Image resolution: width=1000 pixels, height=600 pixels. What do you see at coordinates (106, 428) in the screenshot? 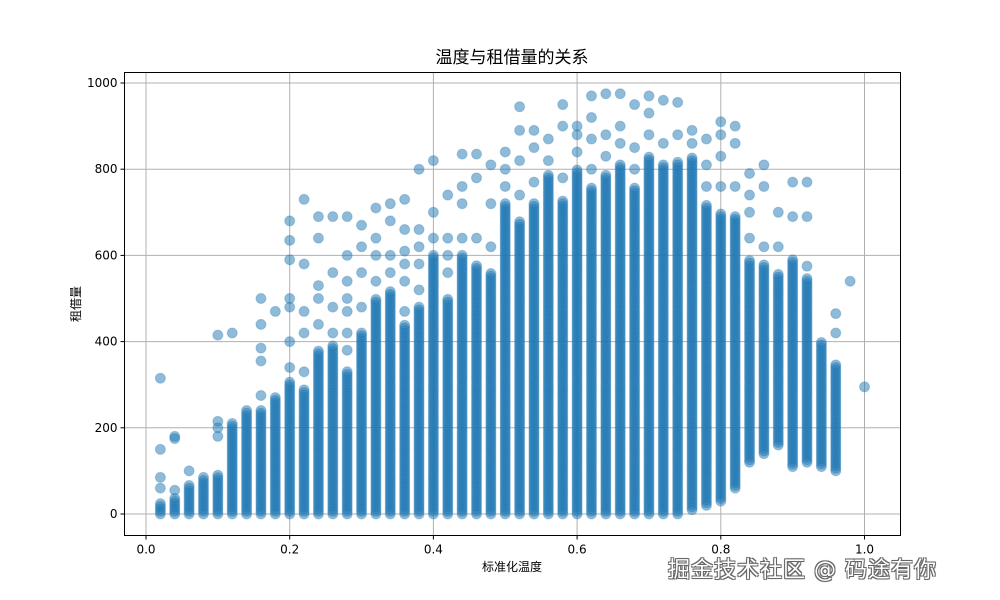
I see `y-tick-label: 200` at bounding box center [106, 428].